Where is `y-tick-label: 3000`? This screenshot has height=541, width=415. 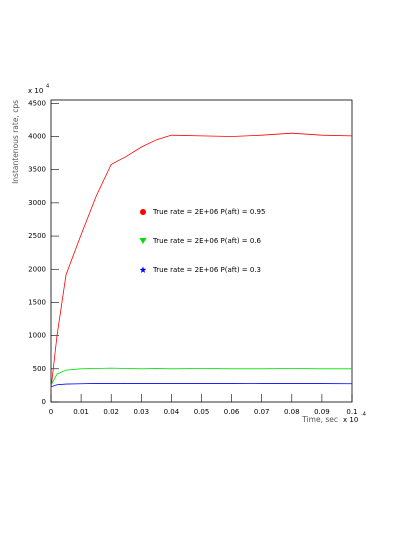
y-tick-label: 3000 is located at coordinates (37, 203).